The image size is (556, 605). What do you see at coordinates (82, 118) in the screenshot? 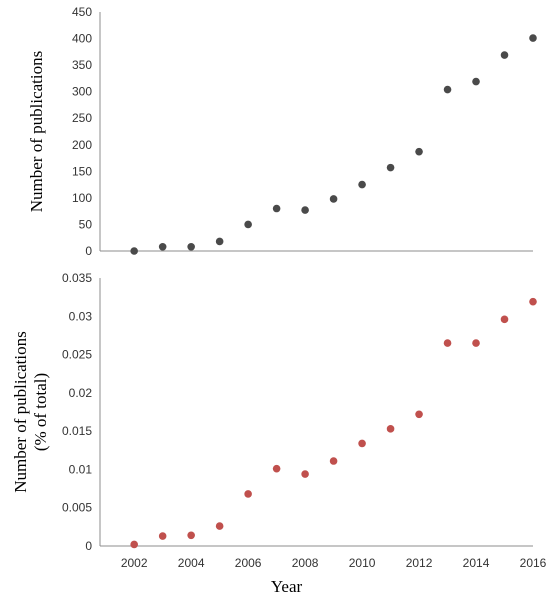
I see `top-y-tick-label: 250` at bounding box center [82, 118].